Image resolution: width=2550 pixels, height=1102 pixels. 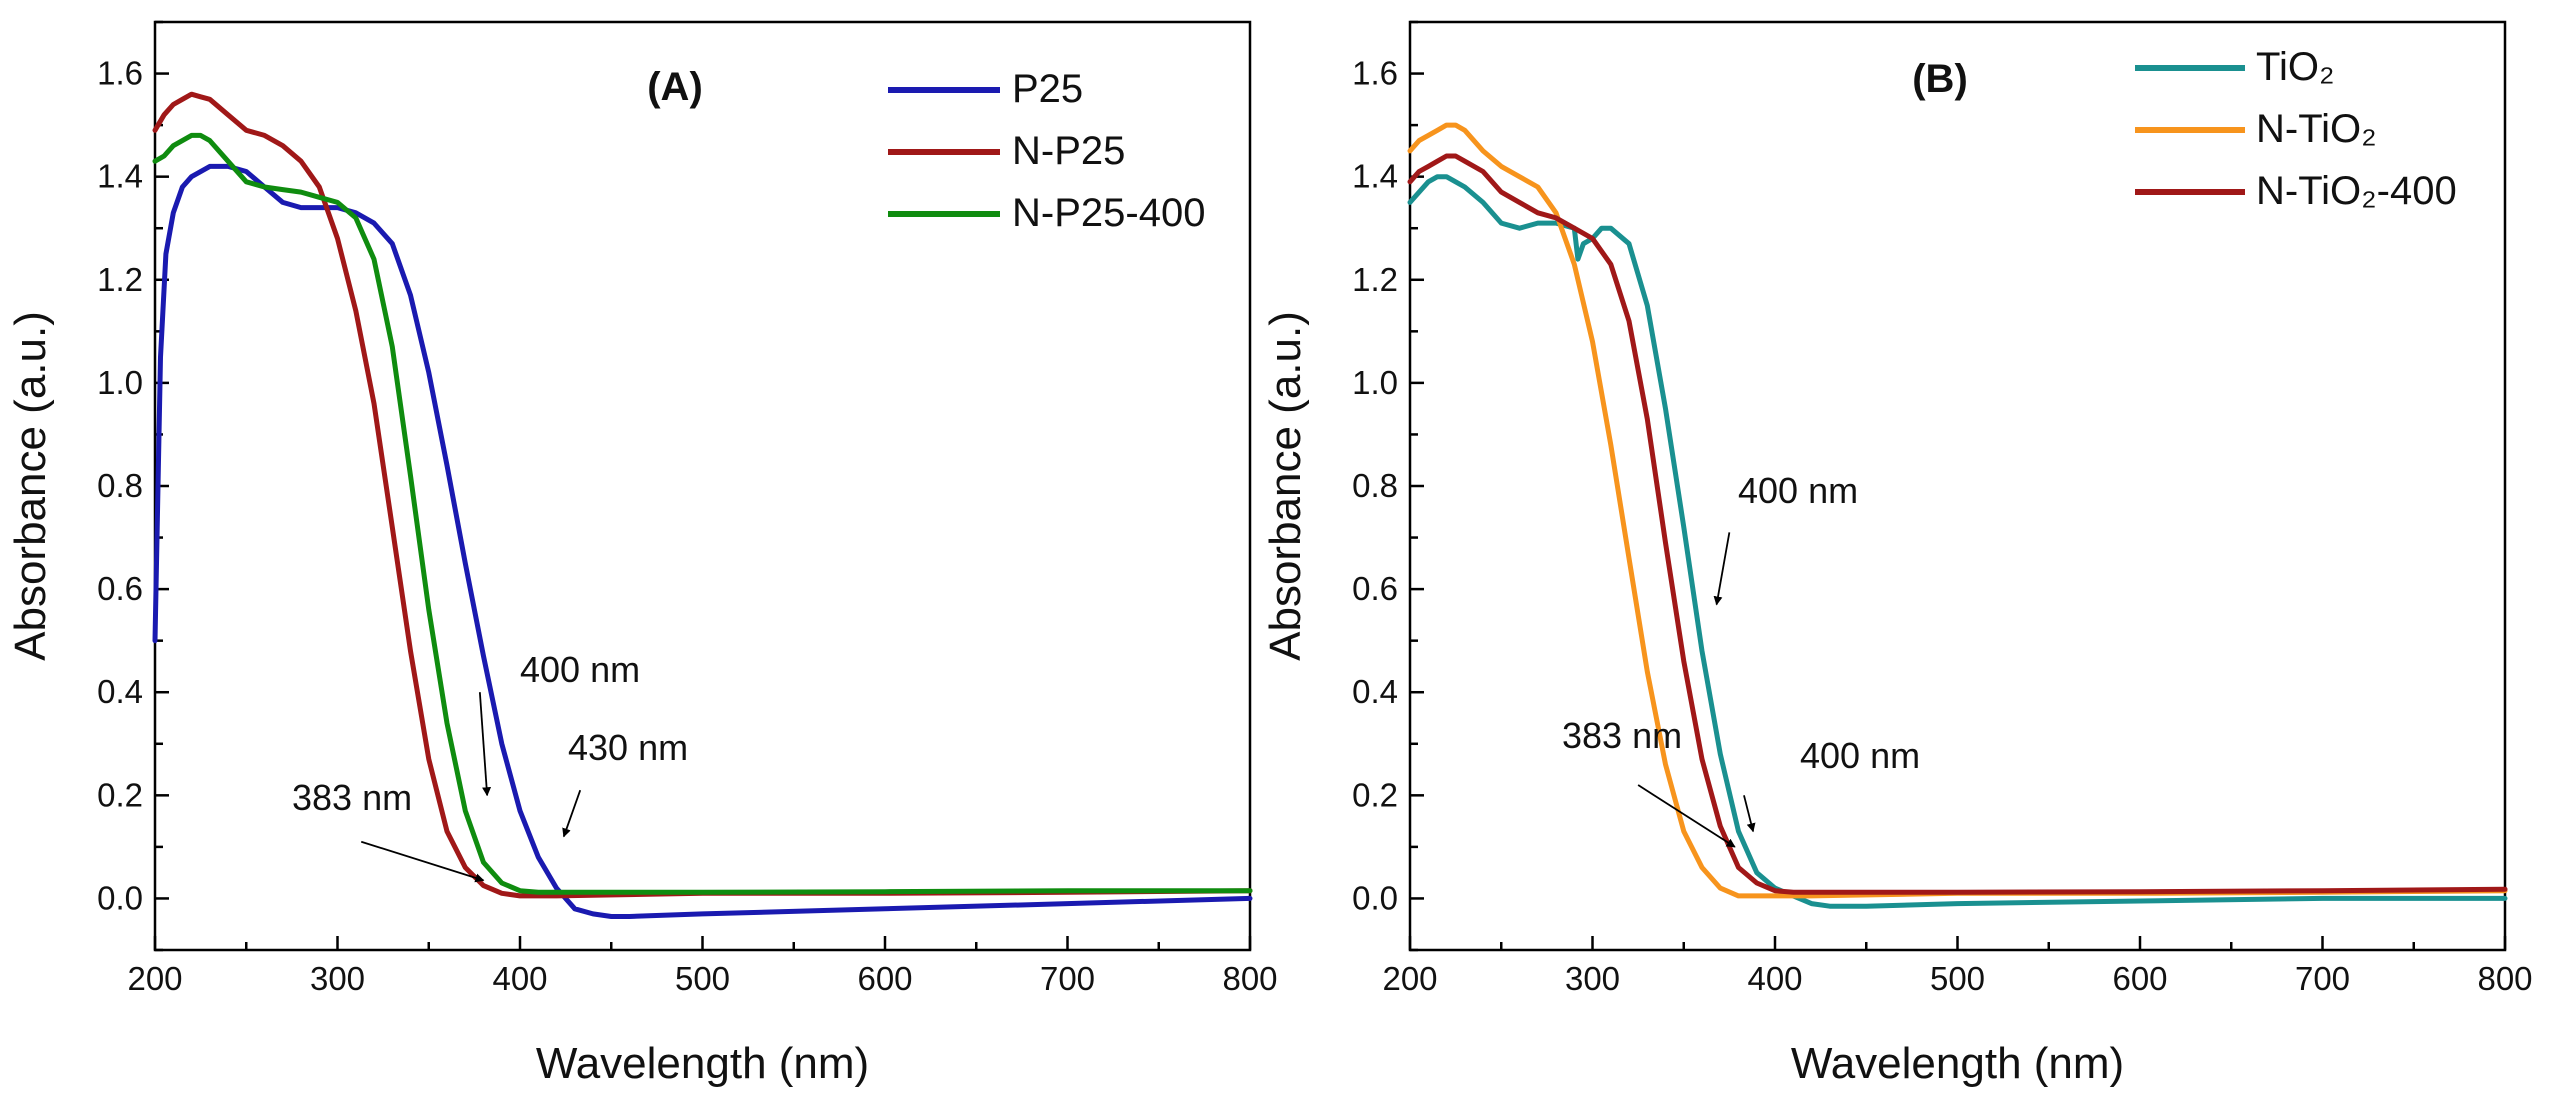 I want to click on legend-label: P25, so click(x=1047, y=89).